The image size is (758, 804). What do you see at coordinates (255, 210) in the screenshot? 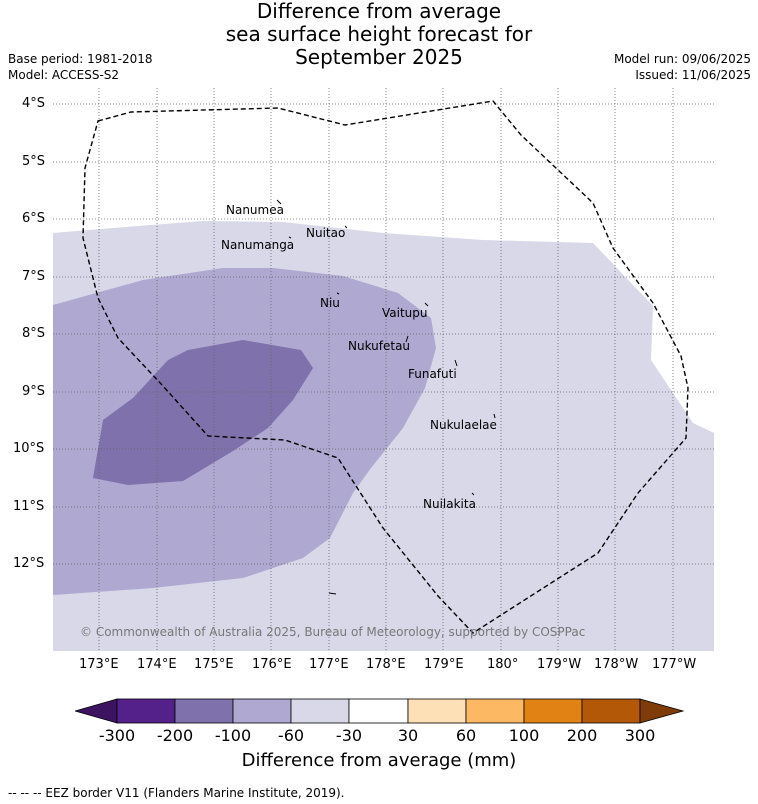
I see `island-label-nanumea: Nanumea` at bounding box center [255, 210].